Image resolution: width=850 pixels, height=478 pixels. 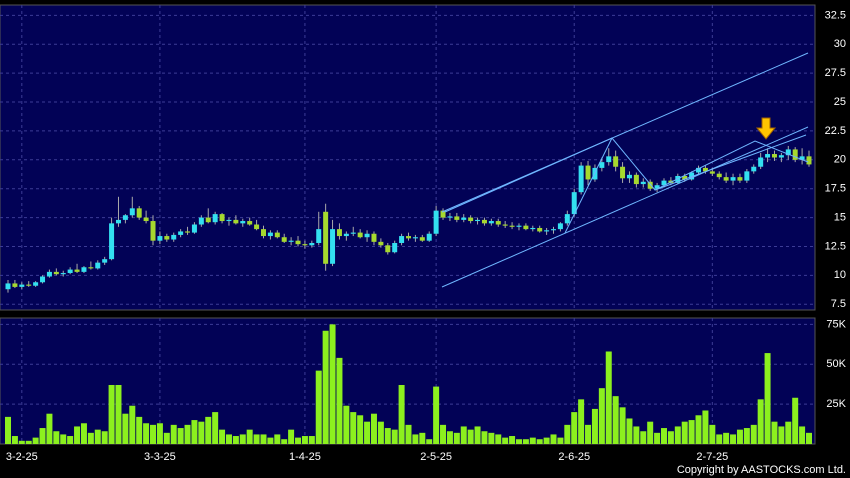 What do you see at coordinates (835, 73) in the screenshot?
I see `y-tick-label: 27.5` at bounding box center [835, 73].